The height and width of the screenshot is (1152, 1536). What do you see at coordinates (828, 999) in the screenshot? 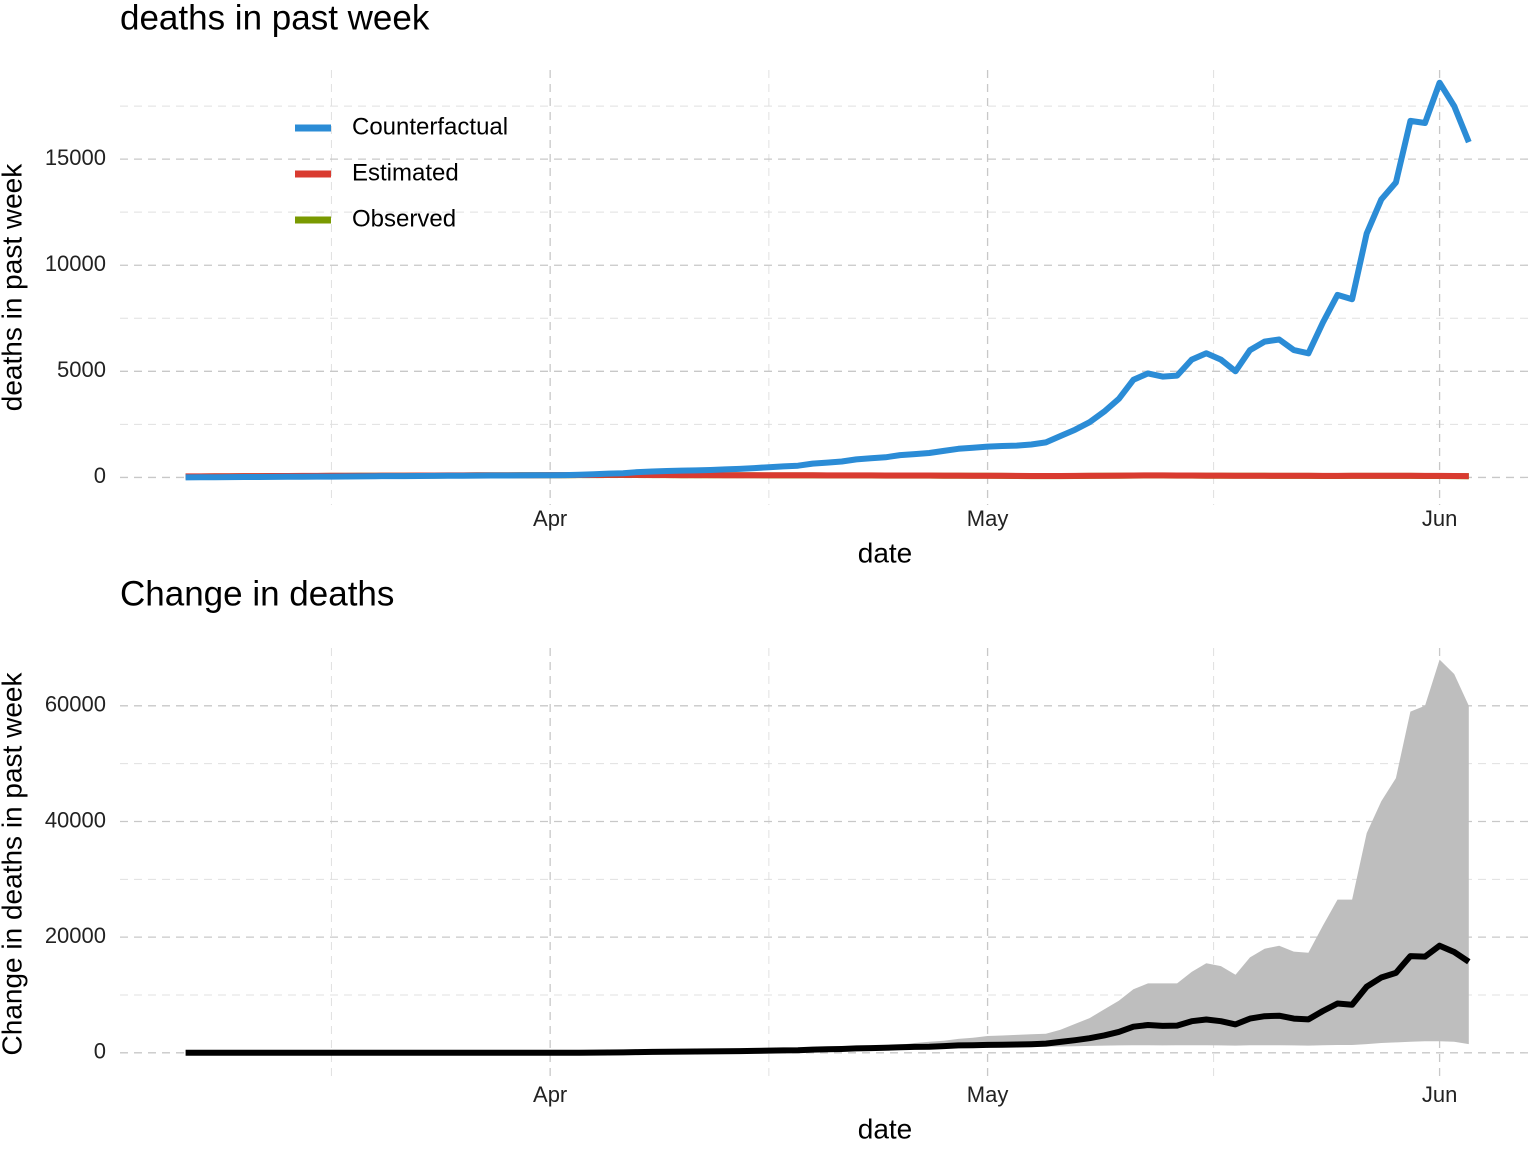
I see `line` at bounding box center [828, 999].